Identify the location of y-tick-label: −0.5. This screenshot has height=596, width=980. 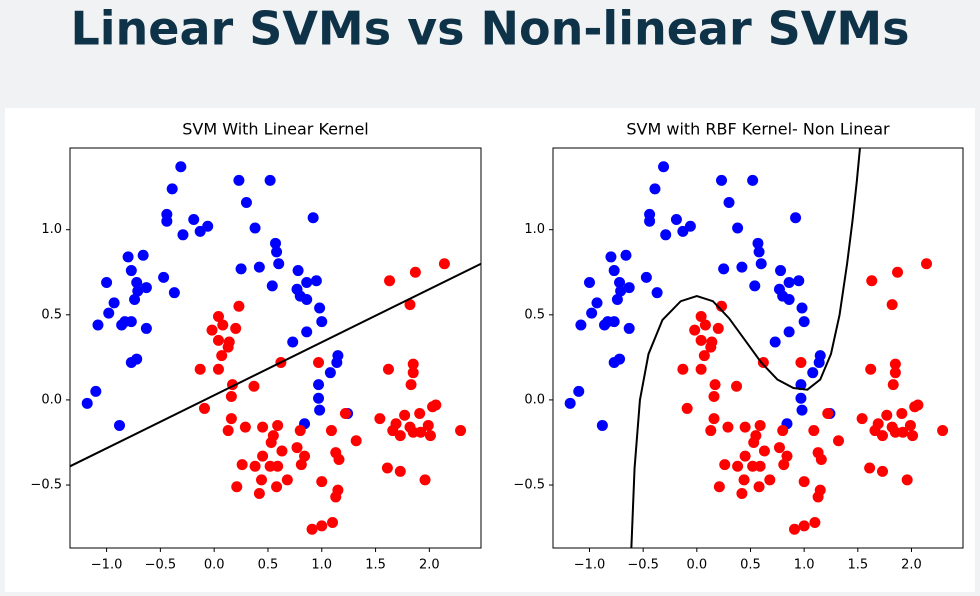
(46, 485).